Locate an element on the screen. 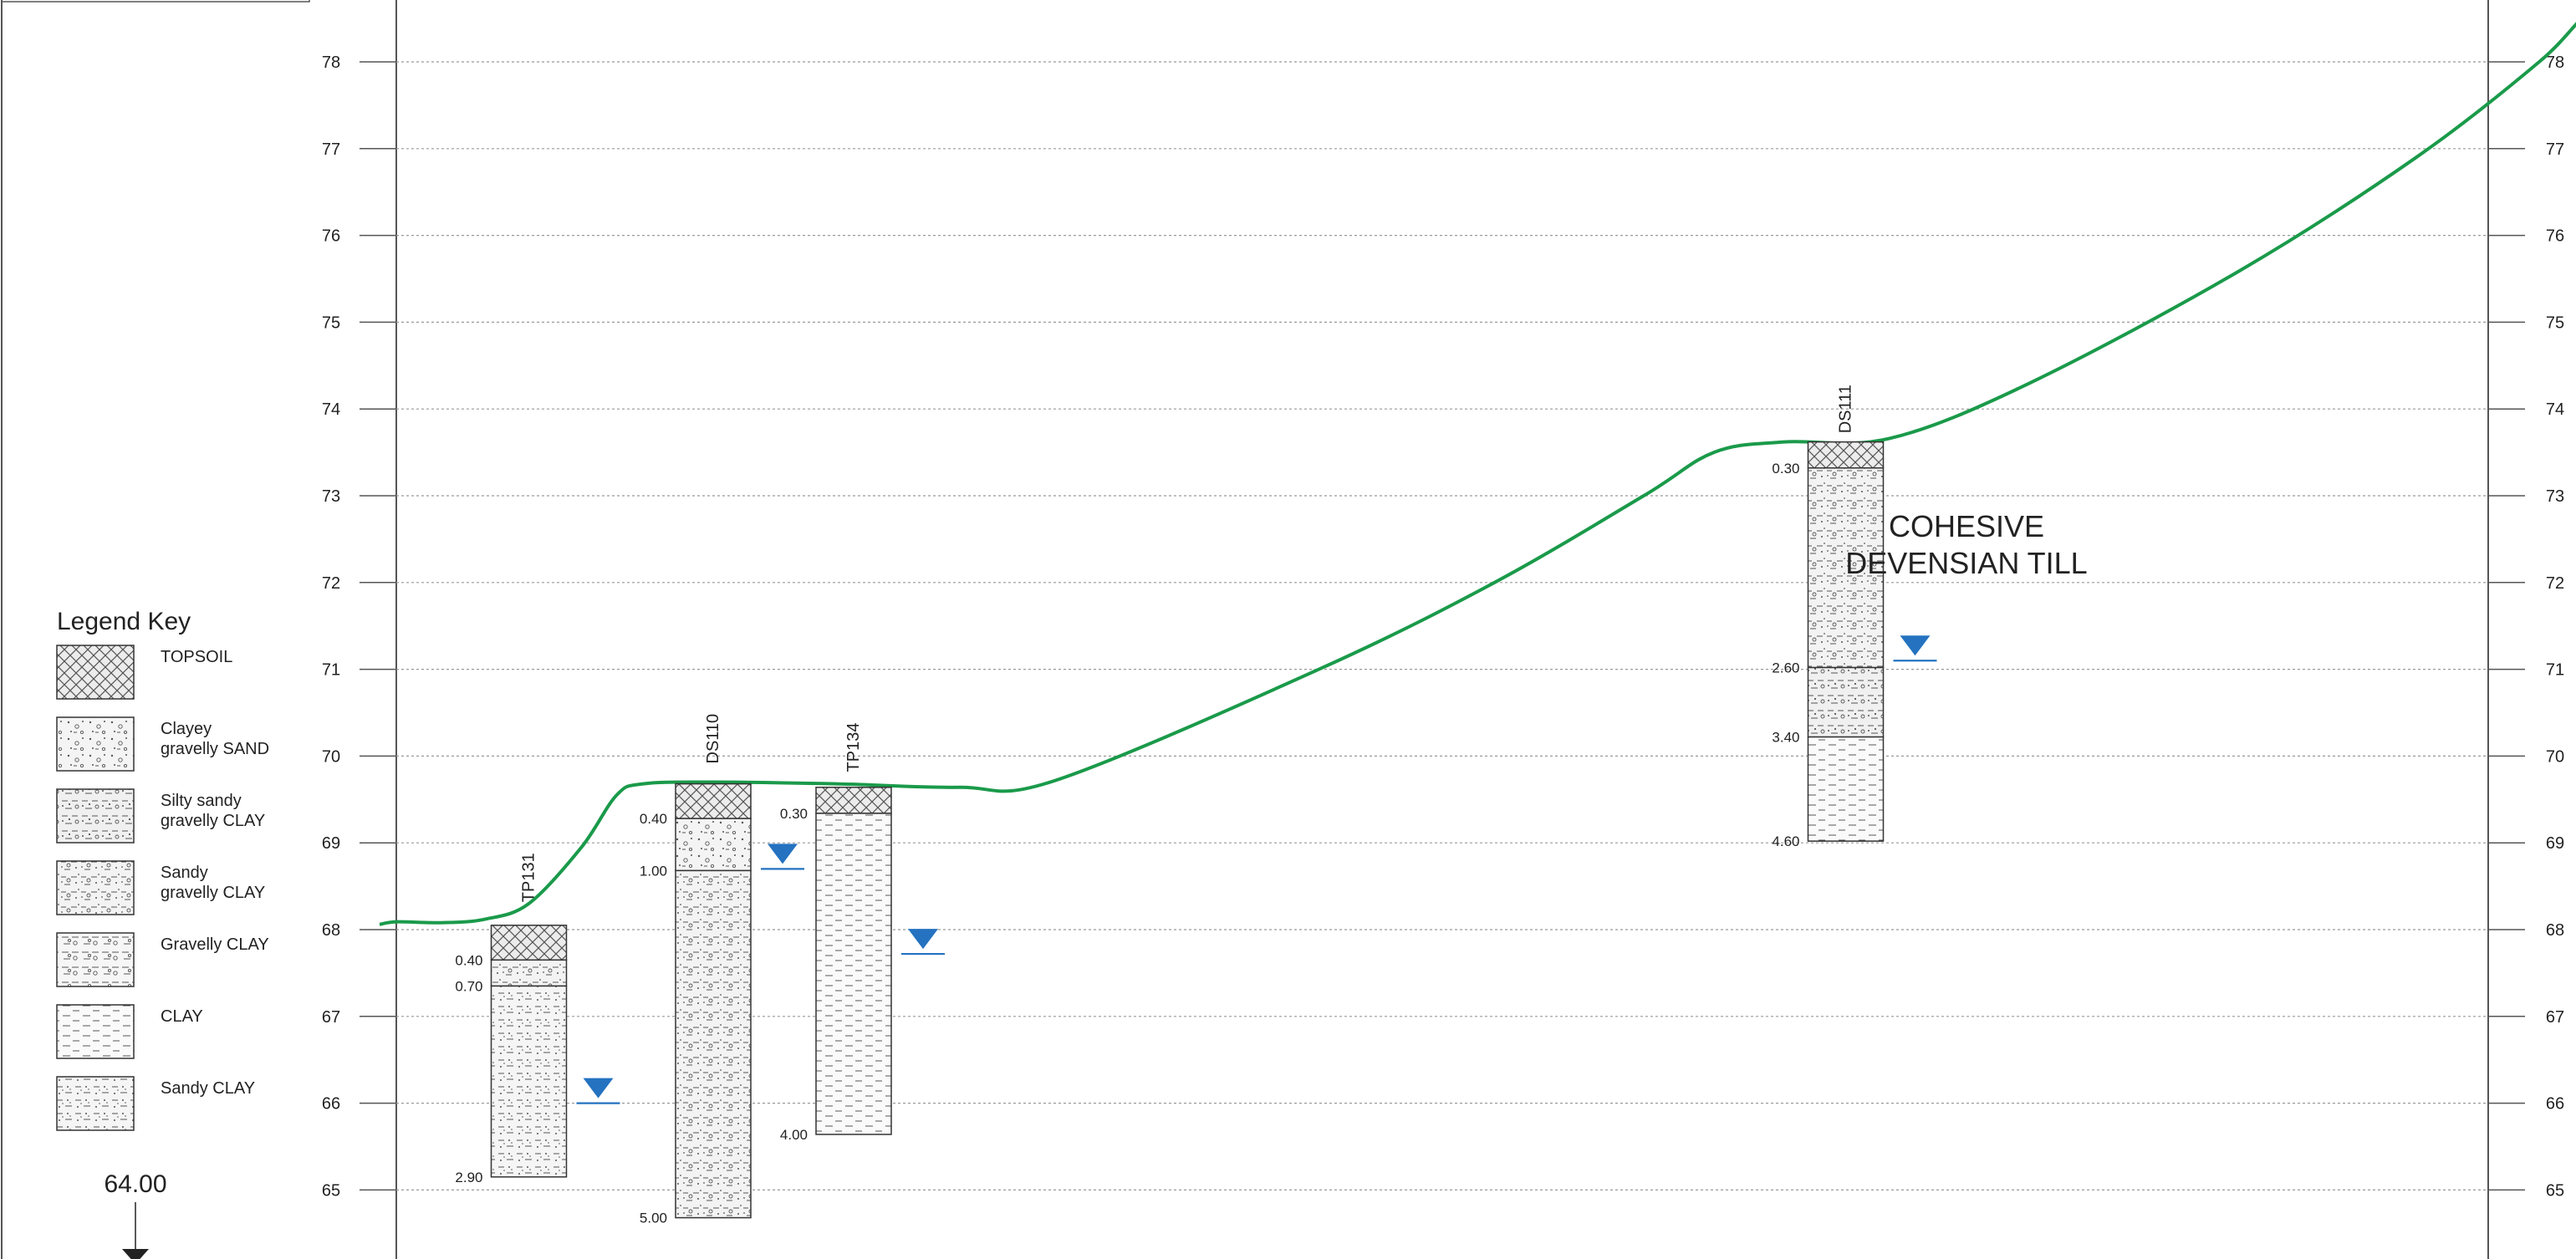 The image size is (2576, 1259). left-tick-label-66: 66 is located at coordinates (331, 1104).